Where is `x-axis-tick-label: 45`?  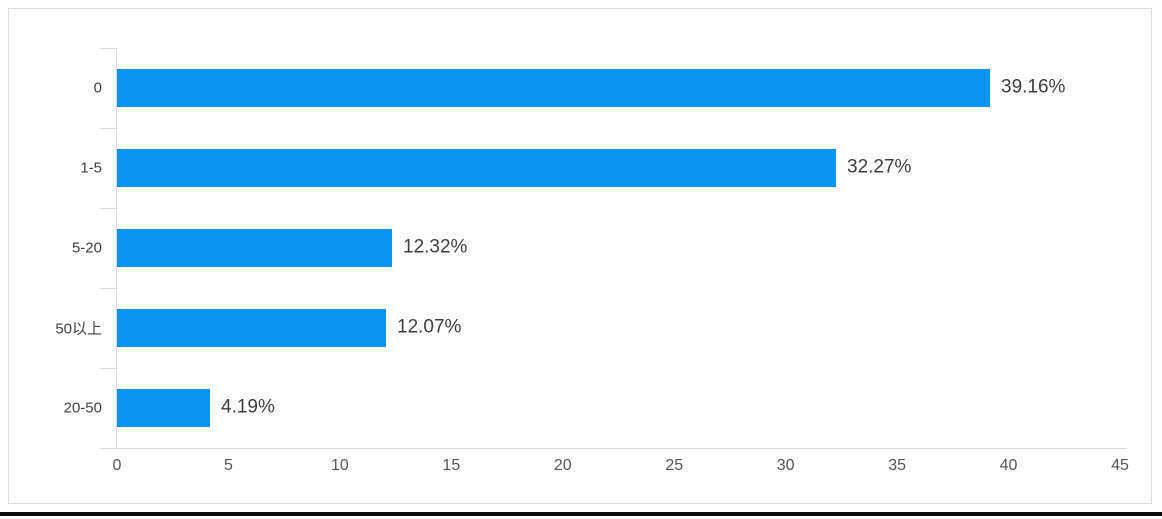
x-axis-tick-label: 45 is located at coordinates (1120, 465).